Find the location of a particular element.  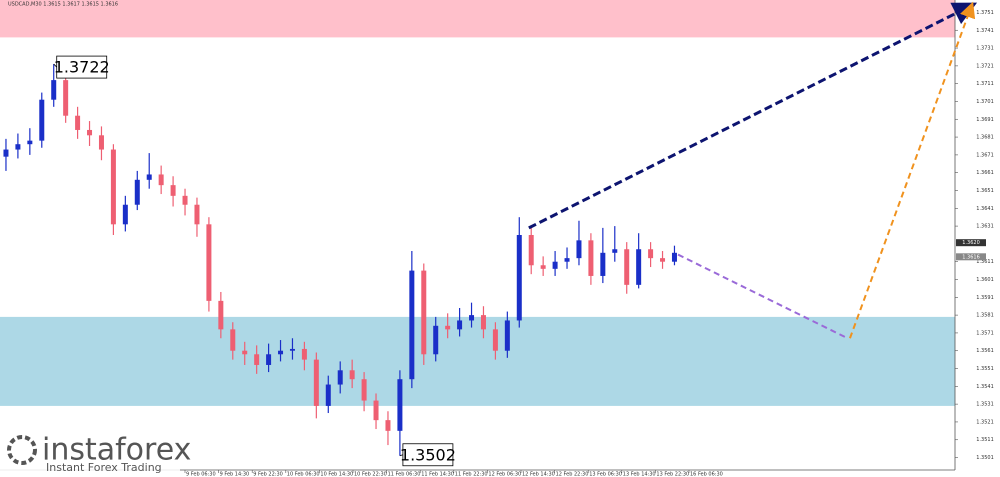

x-tick-label: 10 Feb 14:30 is located at coordinates (336, 474).